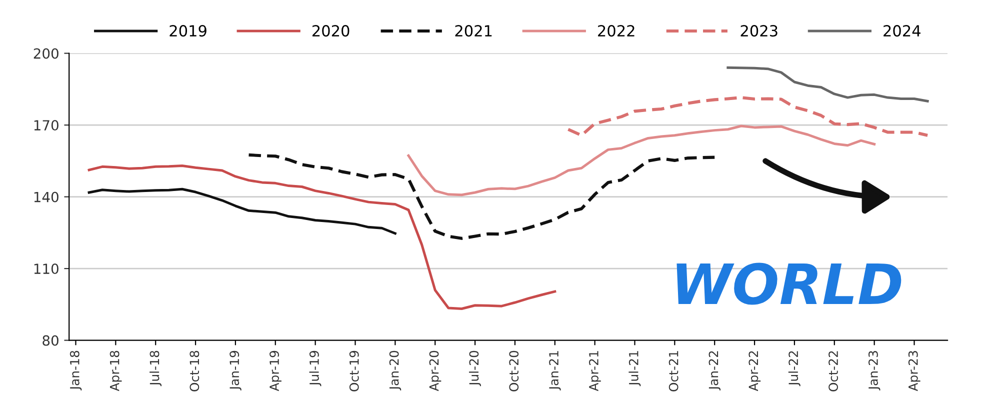  What do you see at coordinates (276, 371) in the screenshot?
I see `x-tick-label: Apr-19` at bounding box center [276, 371].